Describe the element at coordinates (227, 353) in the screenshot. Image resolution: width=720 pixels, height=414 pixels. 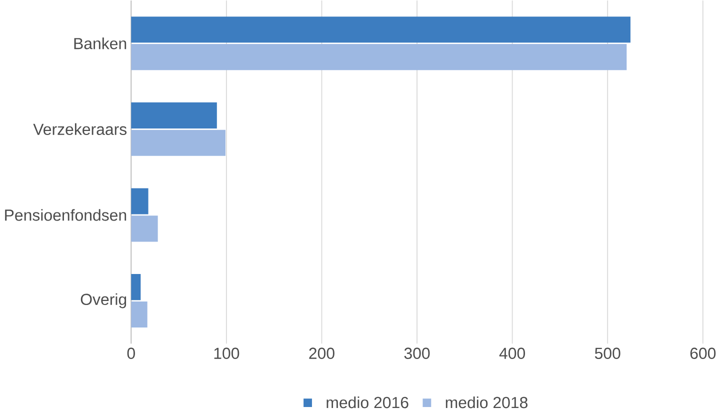
I see `x-tick-label: 100` at that location.